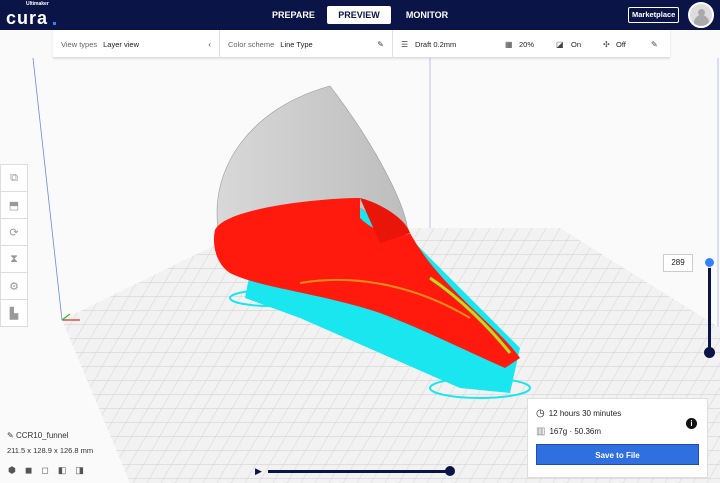 Image resolution: width=720 pixels, height=483 pixels. I want to click on infill-icon: ▦, so click(509, 44).